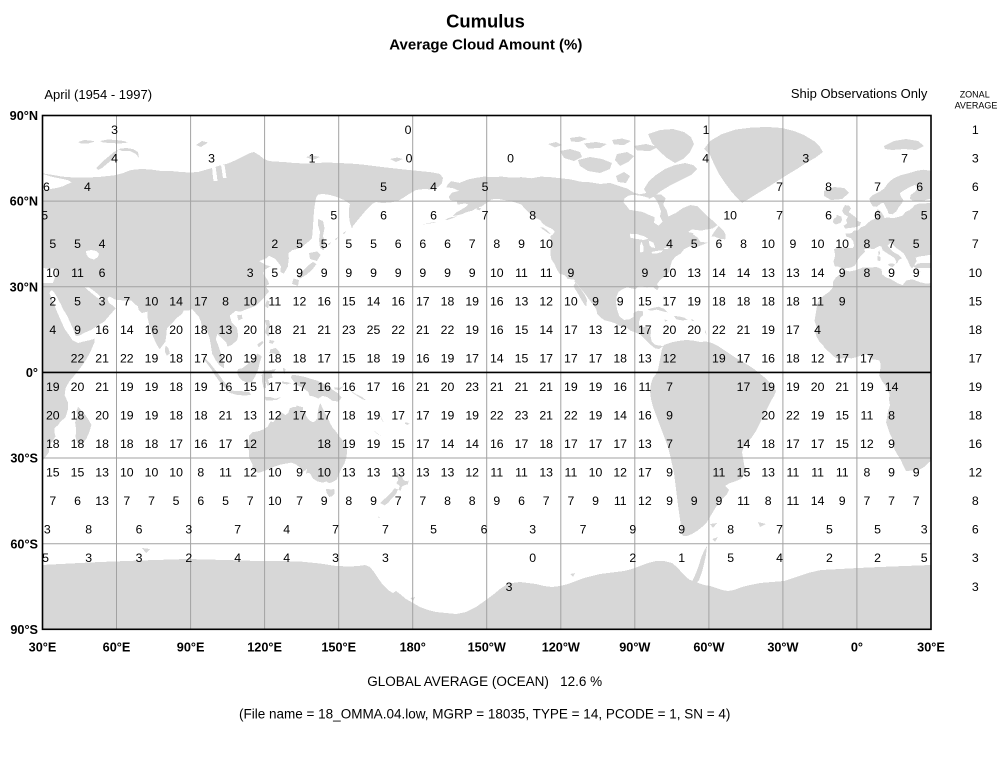 Image resolution: width=998 pixels, height=760 pixels. Describe the element at coordinates (484, 681) in the screenshot. I see `svg-text:GLOBAL AVERAGE (OCEAN) 12.6: GLOBAL AVERAGE (OCEAN) 12.6 %` at that location.